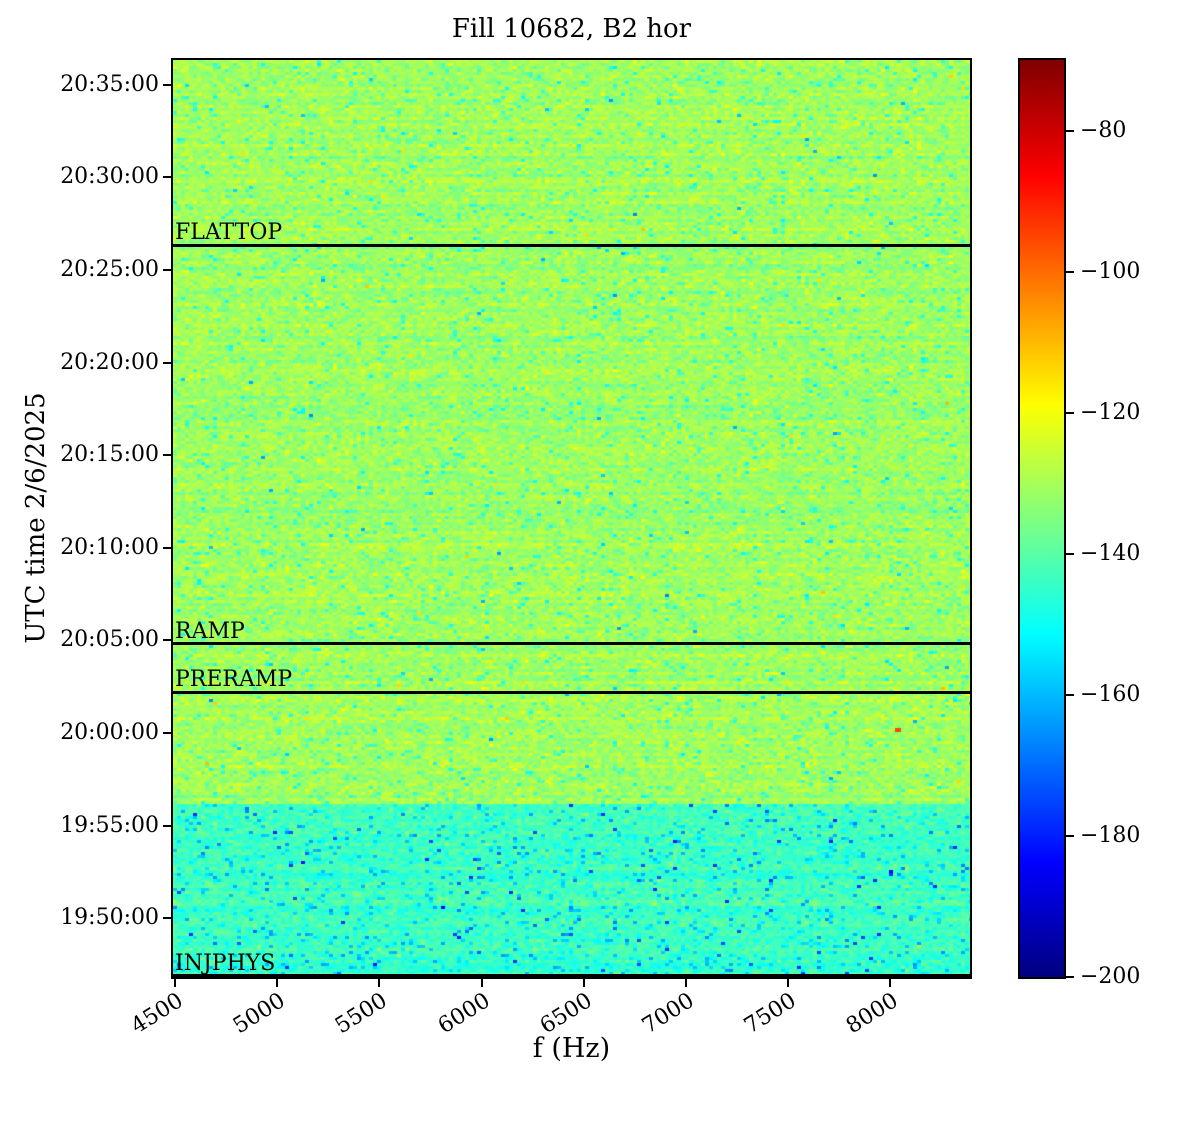  I want to click on colorbar-tick-label: −120, so click(1110, 412).